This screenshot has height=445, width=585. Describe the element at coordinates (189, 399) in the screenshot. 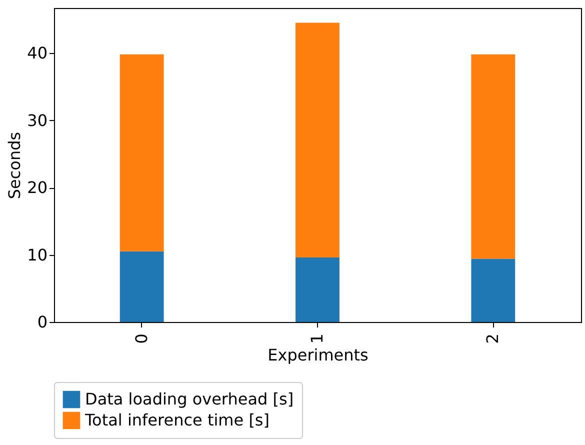

I see `legend-label: Data loading overhead [s]` at that location.